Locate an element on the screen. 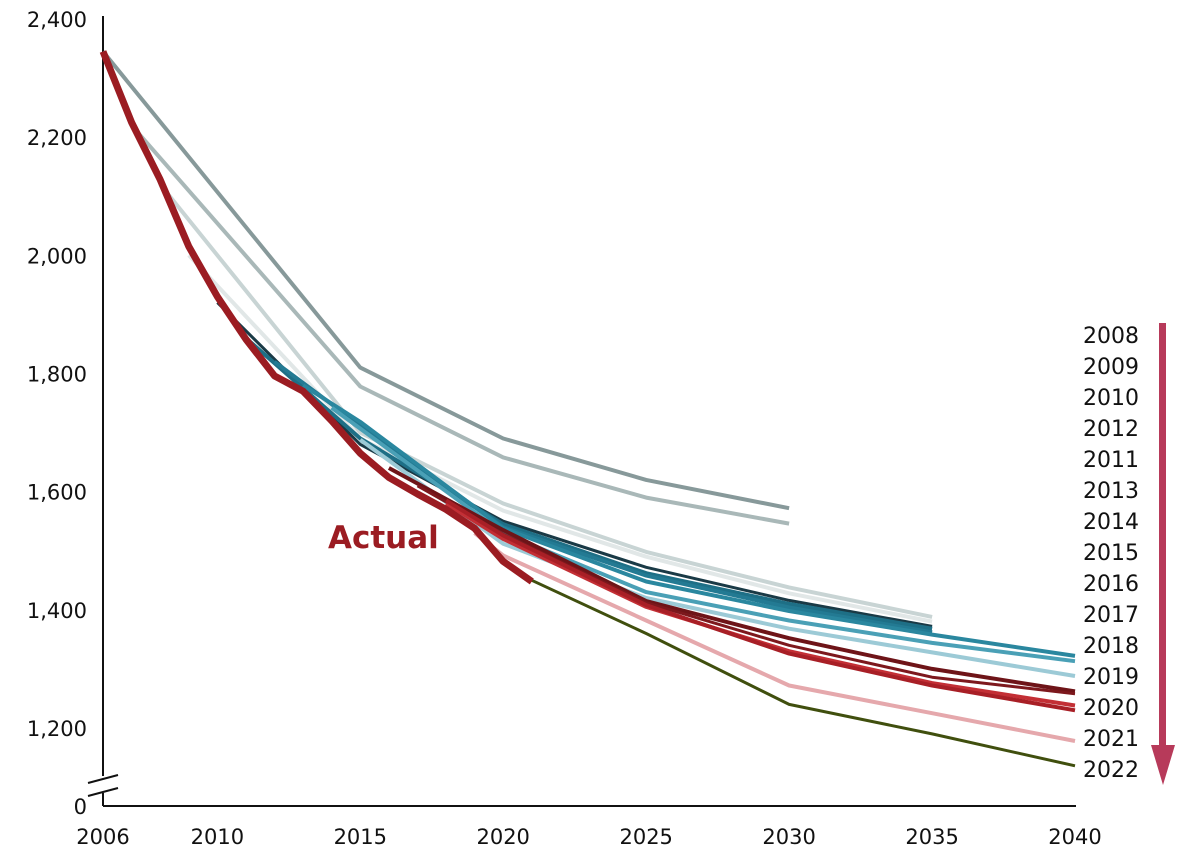 This screenshot has height=851, width=1188. x-tick-label: 2006 is located at coordinates (102, 837).